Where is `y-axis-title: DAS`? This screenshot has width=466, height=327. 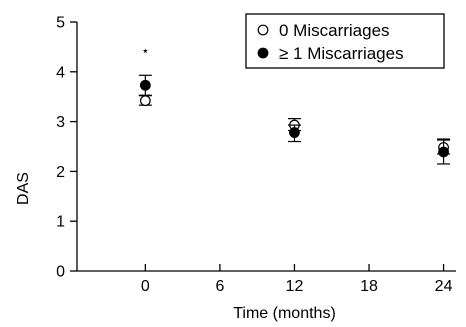 y-axis-title: DAS is located at coordinates (23, 188).